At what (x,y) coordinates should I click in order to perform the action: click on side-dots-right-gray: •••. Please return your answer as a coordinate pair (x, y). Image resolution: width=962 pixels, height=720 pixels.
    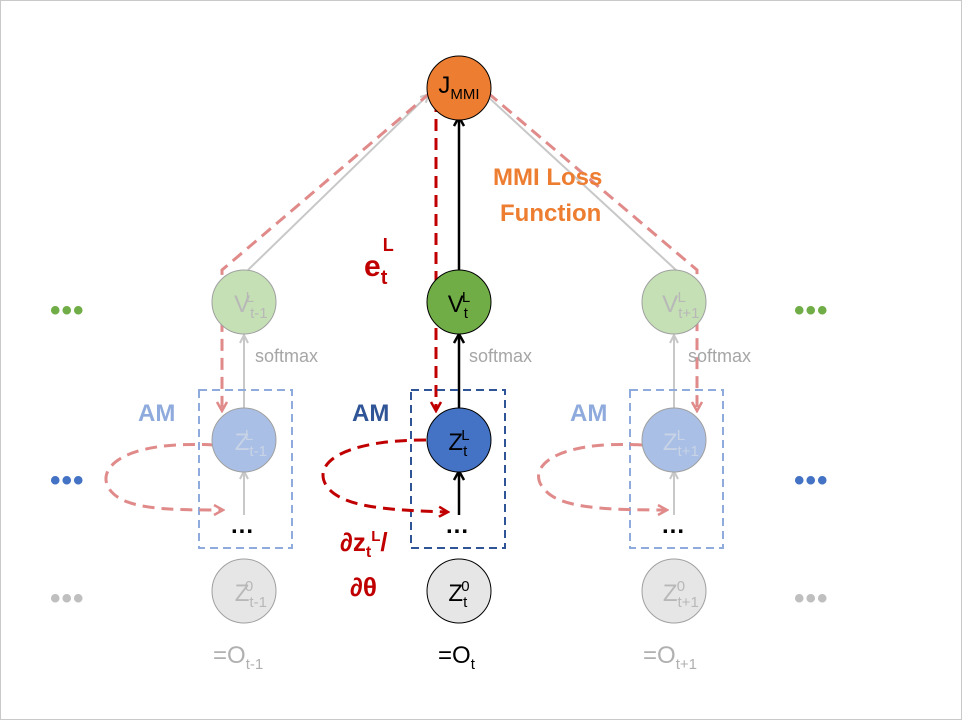
    Looking at the image, I should click on (811, 598).